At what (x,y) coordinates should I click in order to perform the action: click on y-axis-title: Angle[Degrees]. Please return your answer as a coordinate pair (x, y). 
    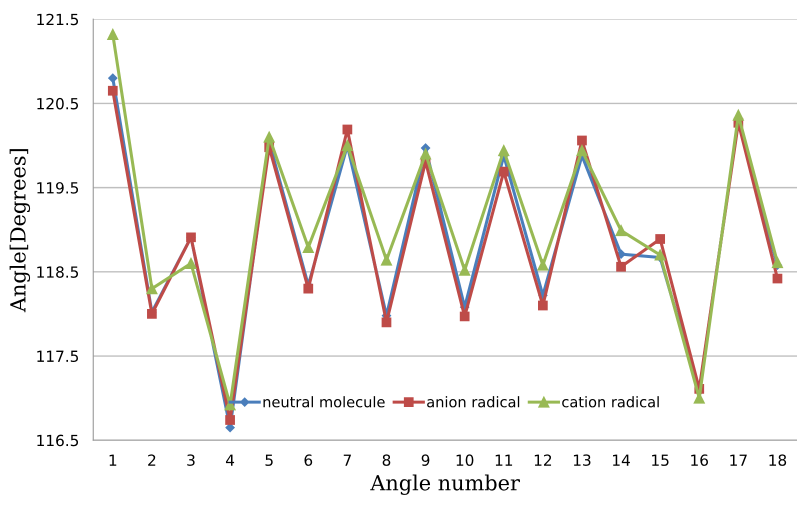
    Looking at the image, I should click on (20, 230).